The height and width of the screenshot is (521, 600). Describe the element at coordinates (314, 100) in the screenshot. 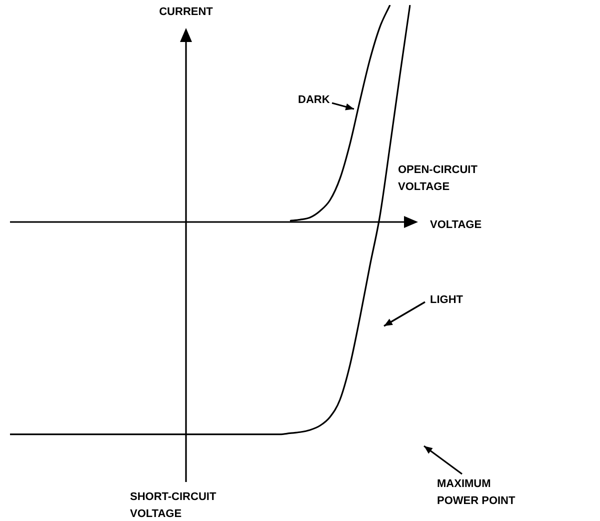

I see `legend-label: DARK` at that location.